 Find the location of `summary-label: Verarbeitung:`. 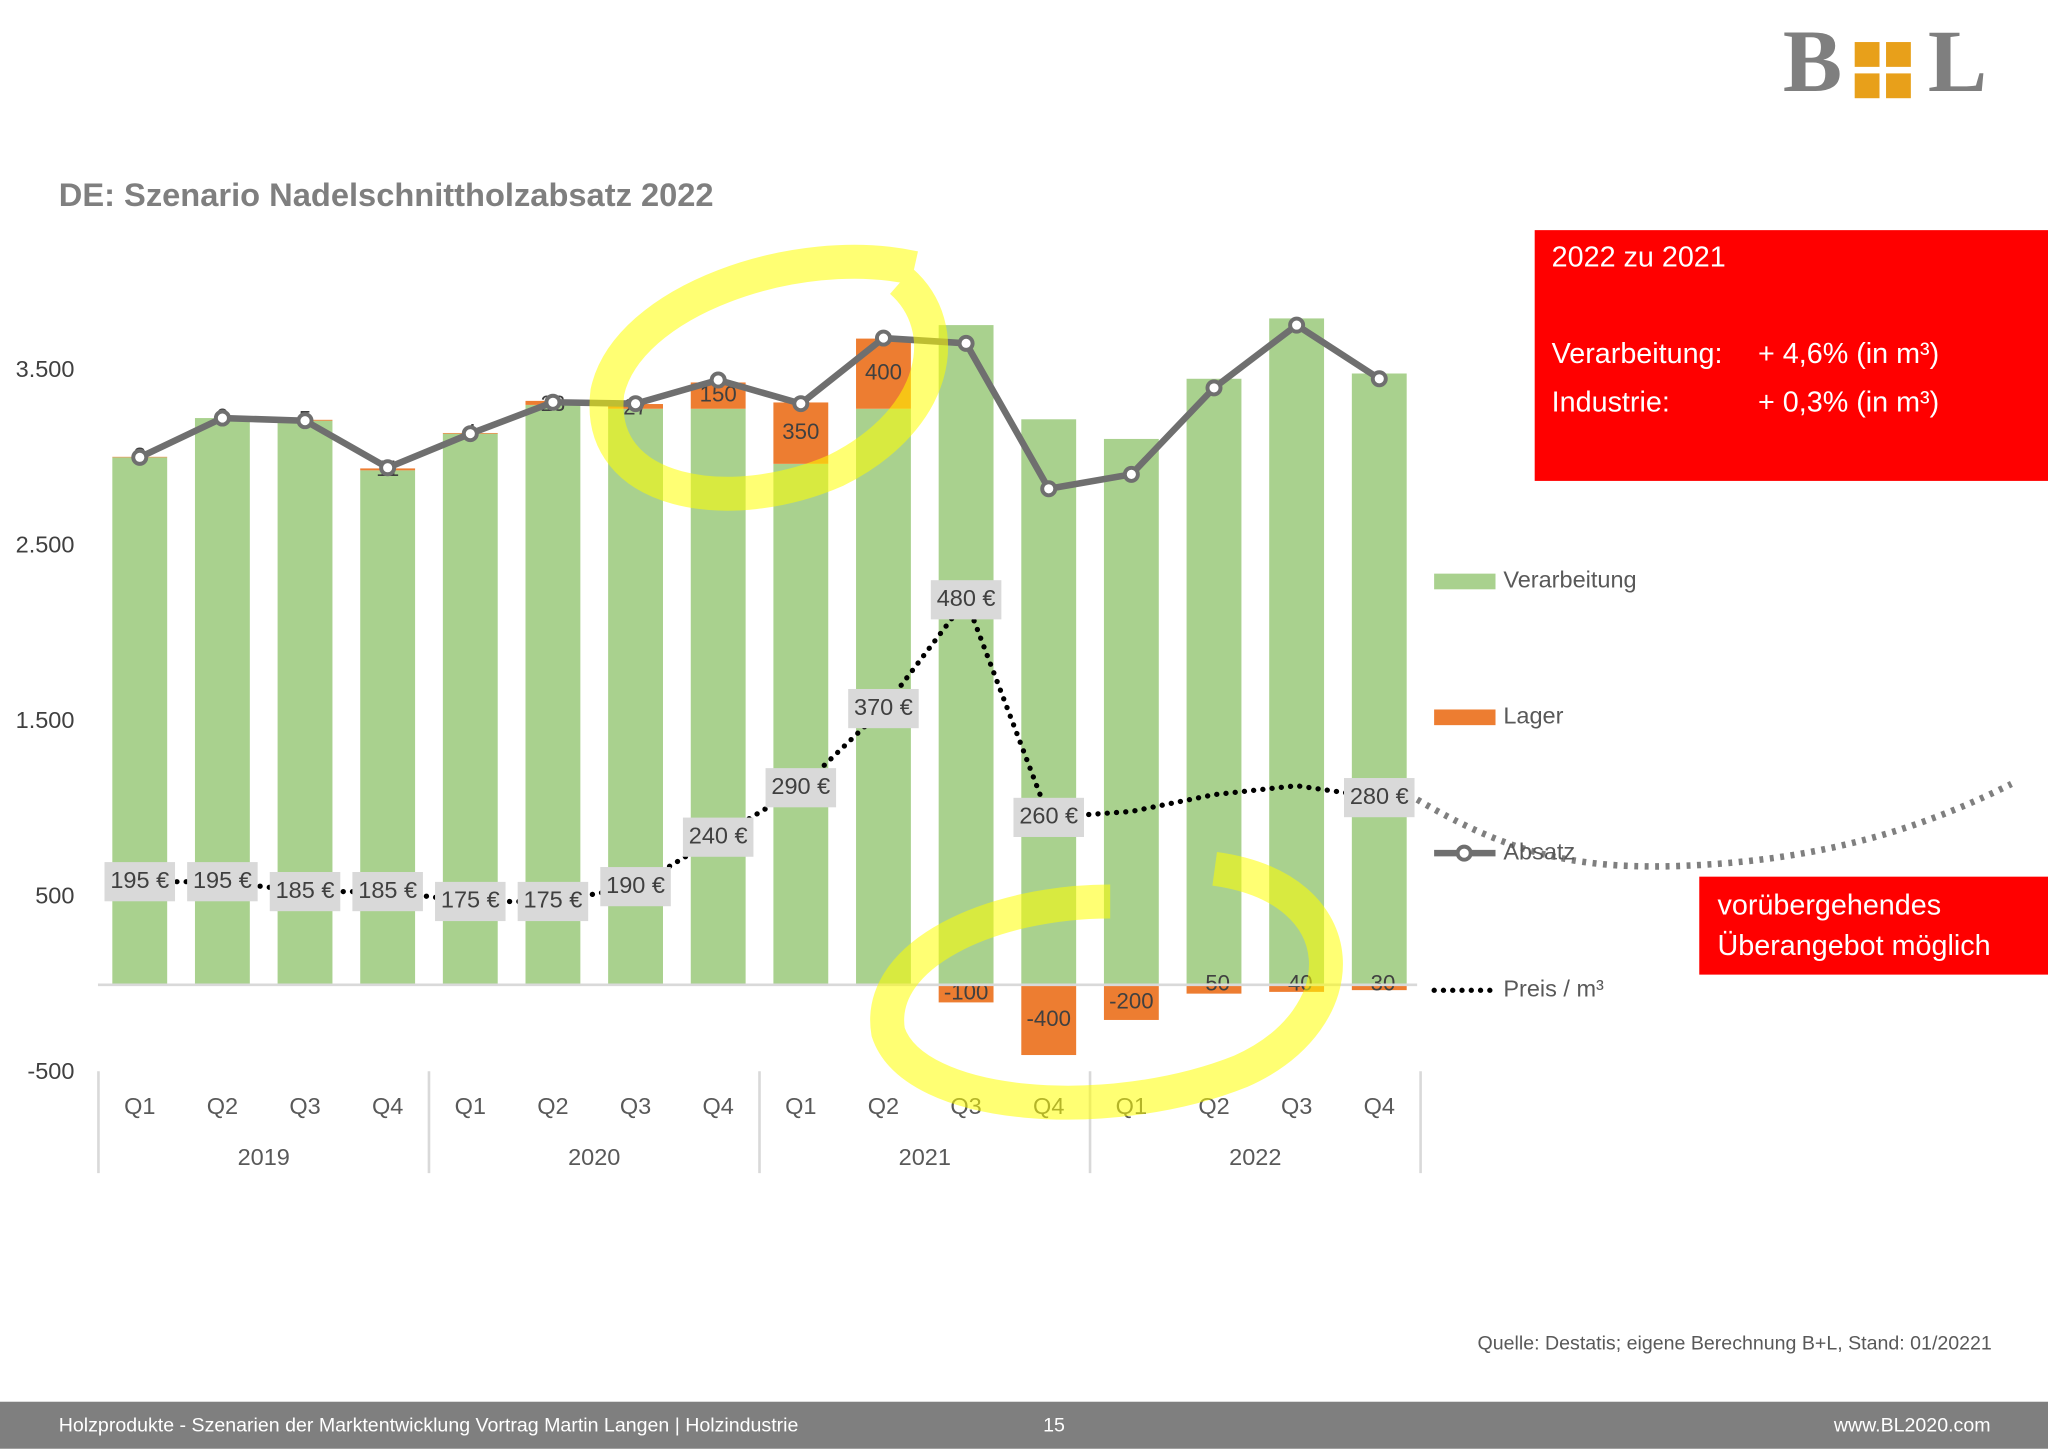

summary-label: Verarbeitung: is located at coordinates (1637, 354).